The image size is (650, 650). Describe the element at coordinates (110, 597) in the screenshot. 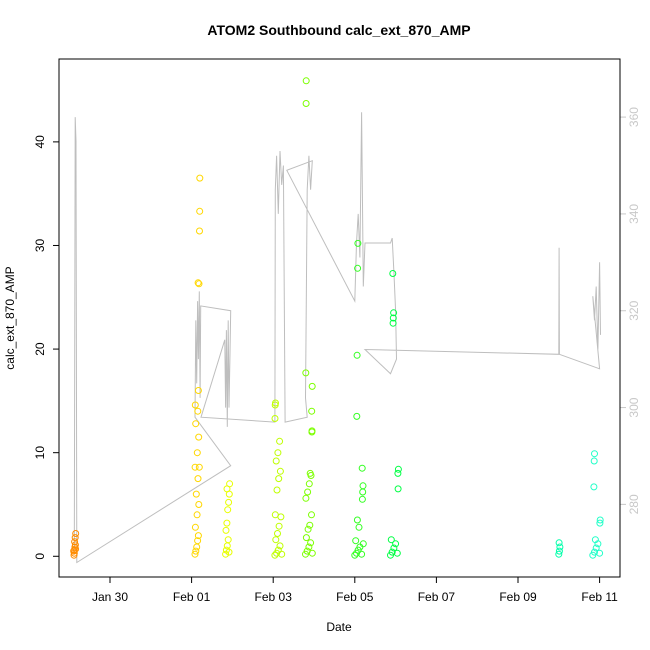

I see `x-tick-label: Jan 30` at that location.